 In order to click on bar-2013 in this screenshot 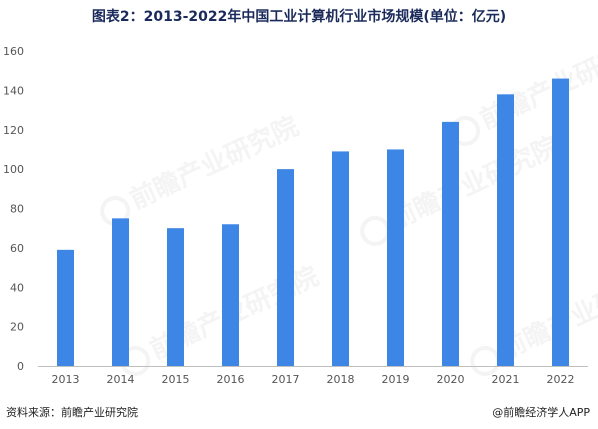, I will do `click(65, 307)`.